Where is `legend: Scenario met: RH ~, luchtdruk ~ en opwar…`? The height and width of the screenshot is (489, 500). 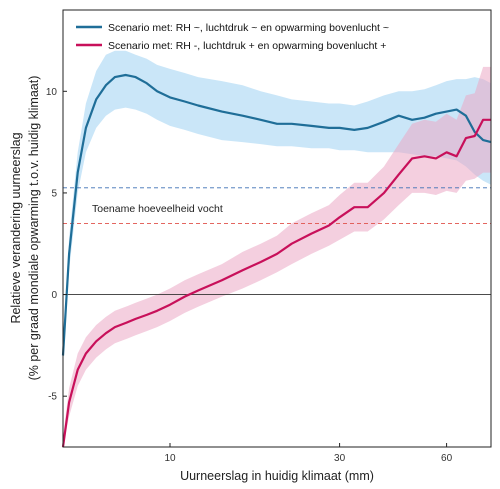
legend: Scenario met: RH ~, luchtdruk ~ en opwar… is located at coordinates (232, 37).